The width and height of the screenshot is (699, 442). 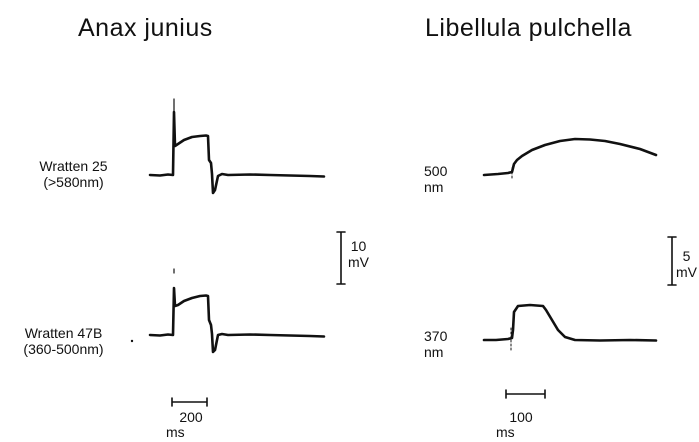 I want to click on left-bottom-trace-label: Wratten 47B (360-500nm), so click(x=63, y=341).